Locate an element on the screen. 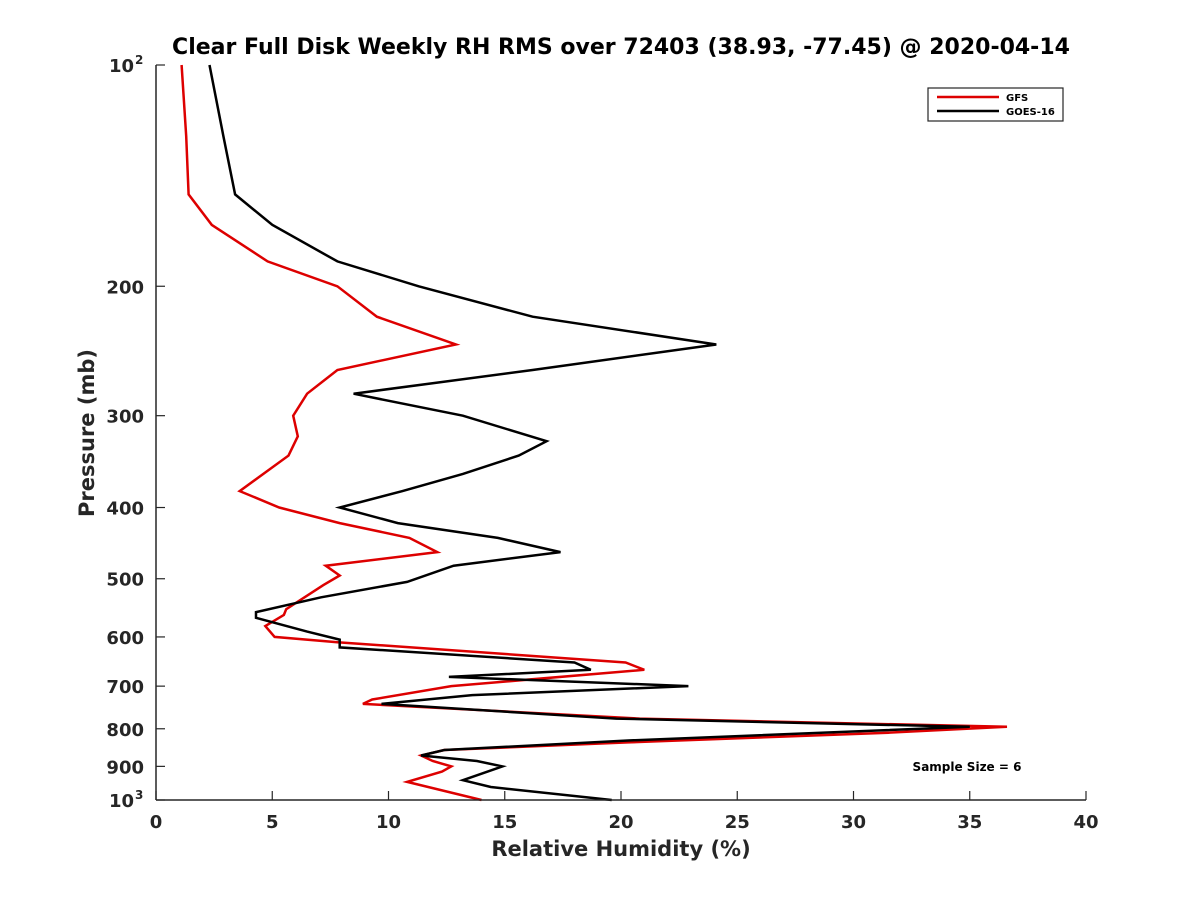  x-axis-label: Relative Humidity (%) is located at coordinates (620, 849).